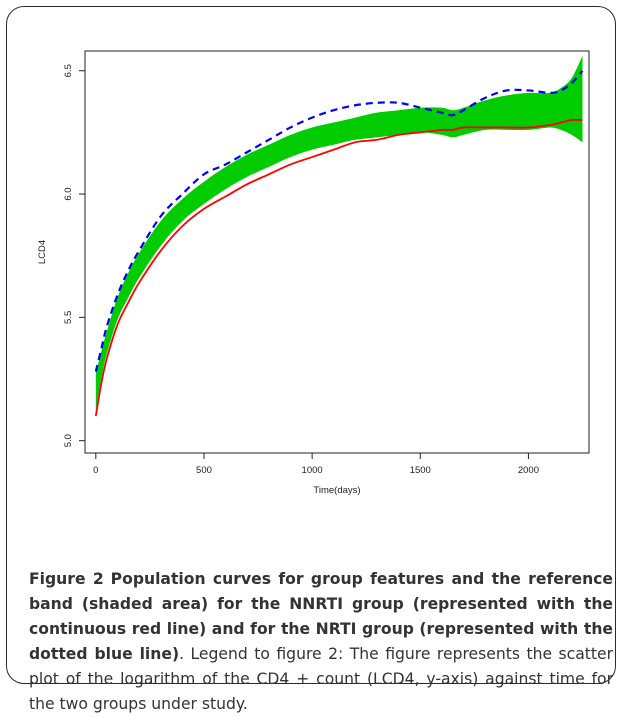  Describe the element at coordinates (528, 470) in the screenshot. I see `x-tick-label: 2000` at that location.